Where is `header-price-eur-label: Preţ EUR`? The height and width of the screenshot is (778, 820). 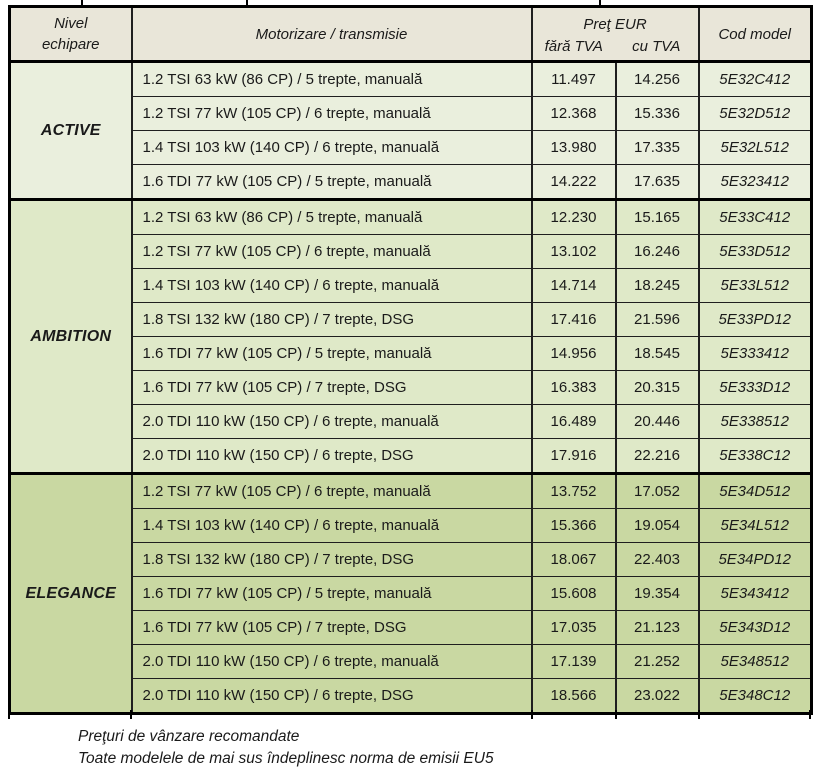 header-price-eur-label: Preţ EUR is located at coordinates (615, 24).